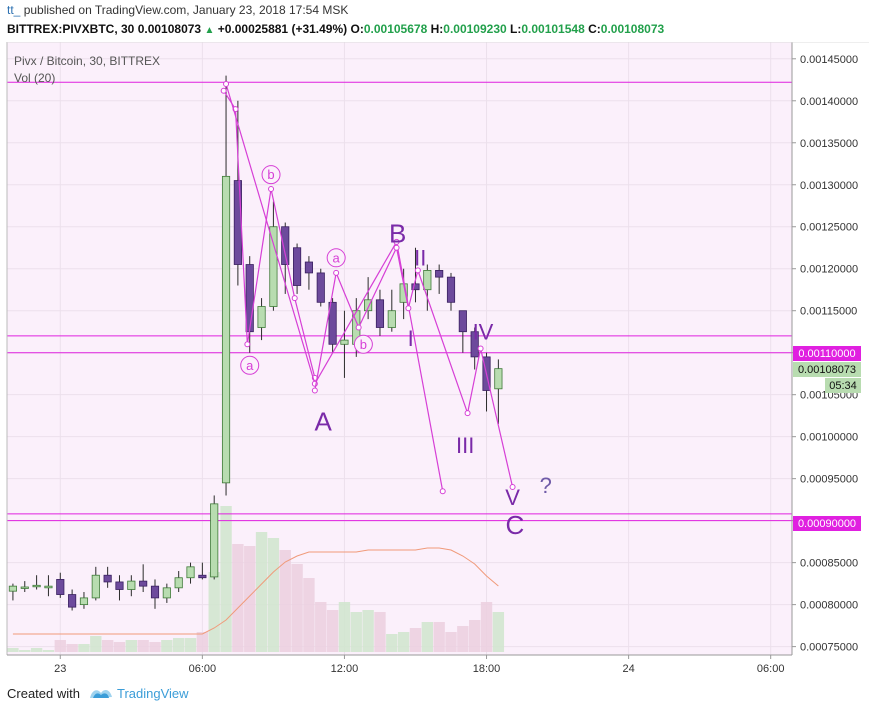  I want to click on wave-label: II, so click(420, 258).